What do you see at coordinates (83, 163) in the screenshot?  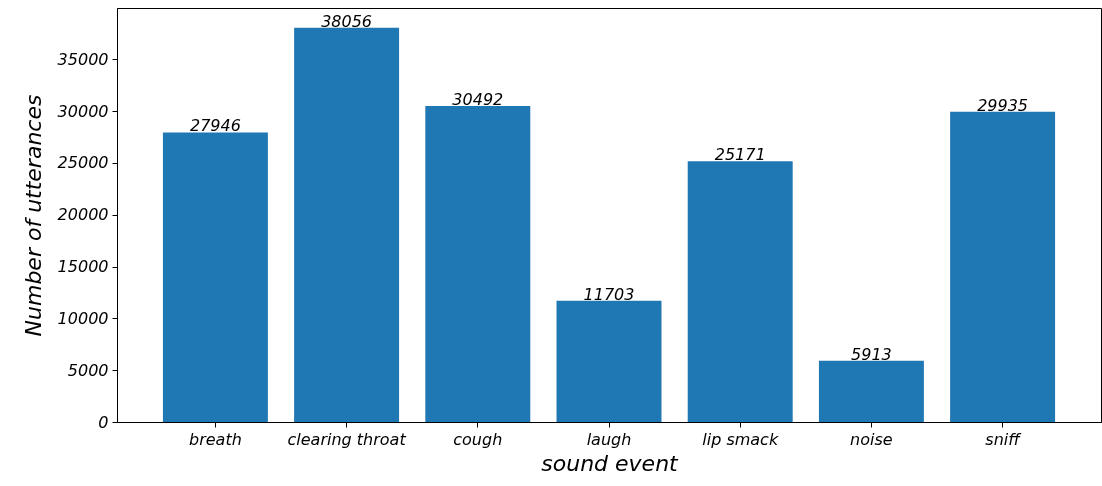 I see `y-tick-label: 25000` at bounding box center [83, 163].